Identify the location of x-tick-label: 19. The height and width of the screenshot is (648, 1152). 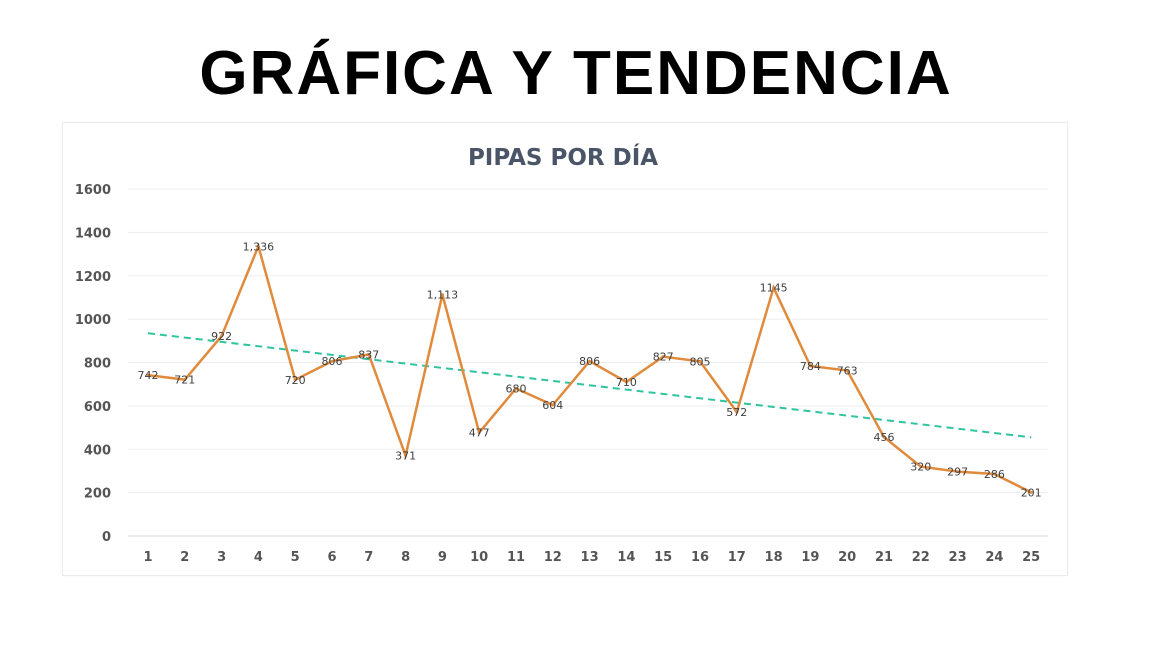
(810, 557).